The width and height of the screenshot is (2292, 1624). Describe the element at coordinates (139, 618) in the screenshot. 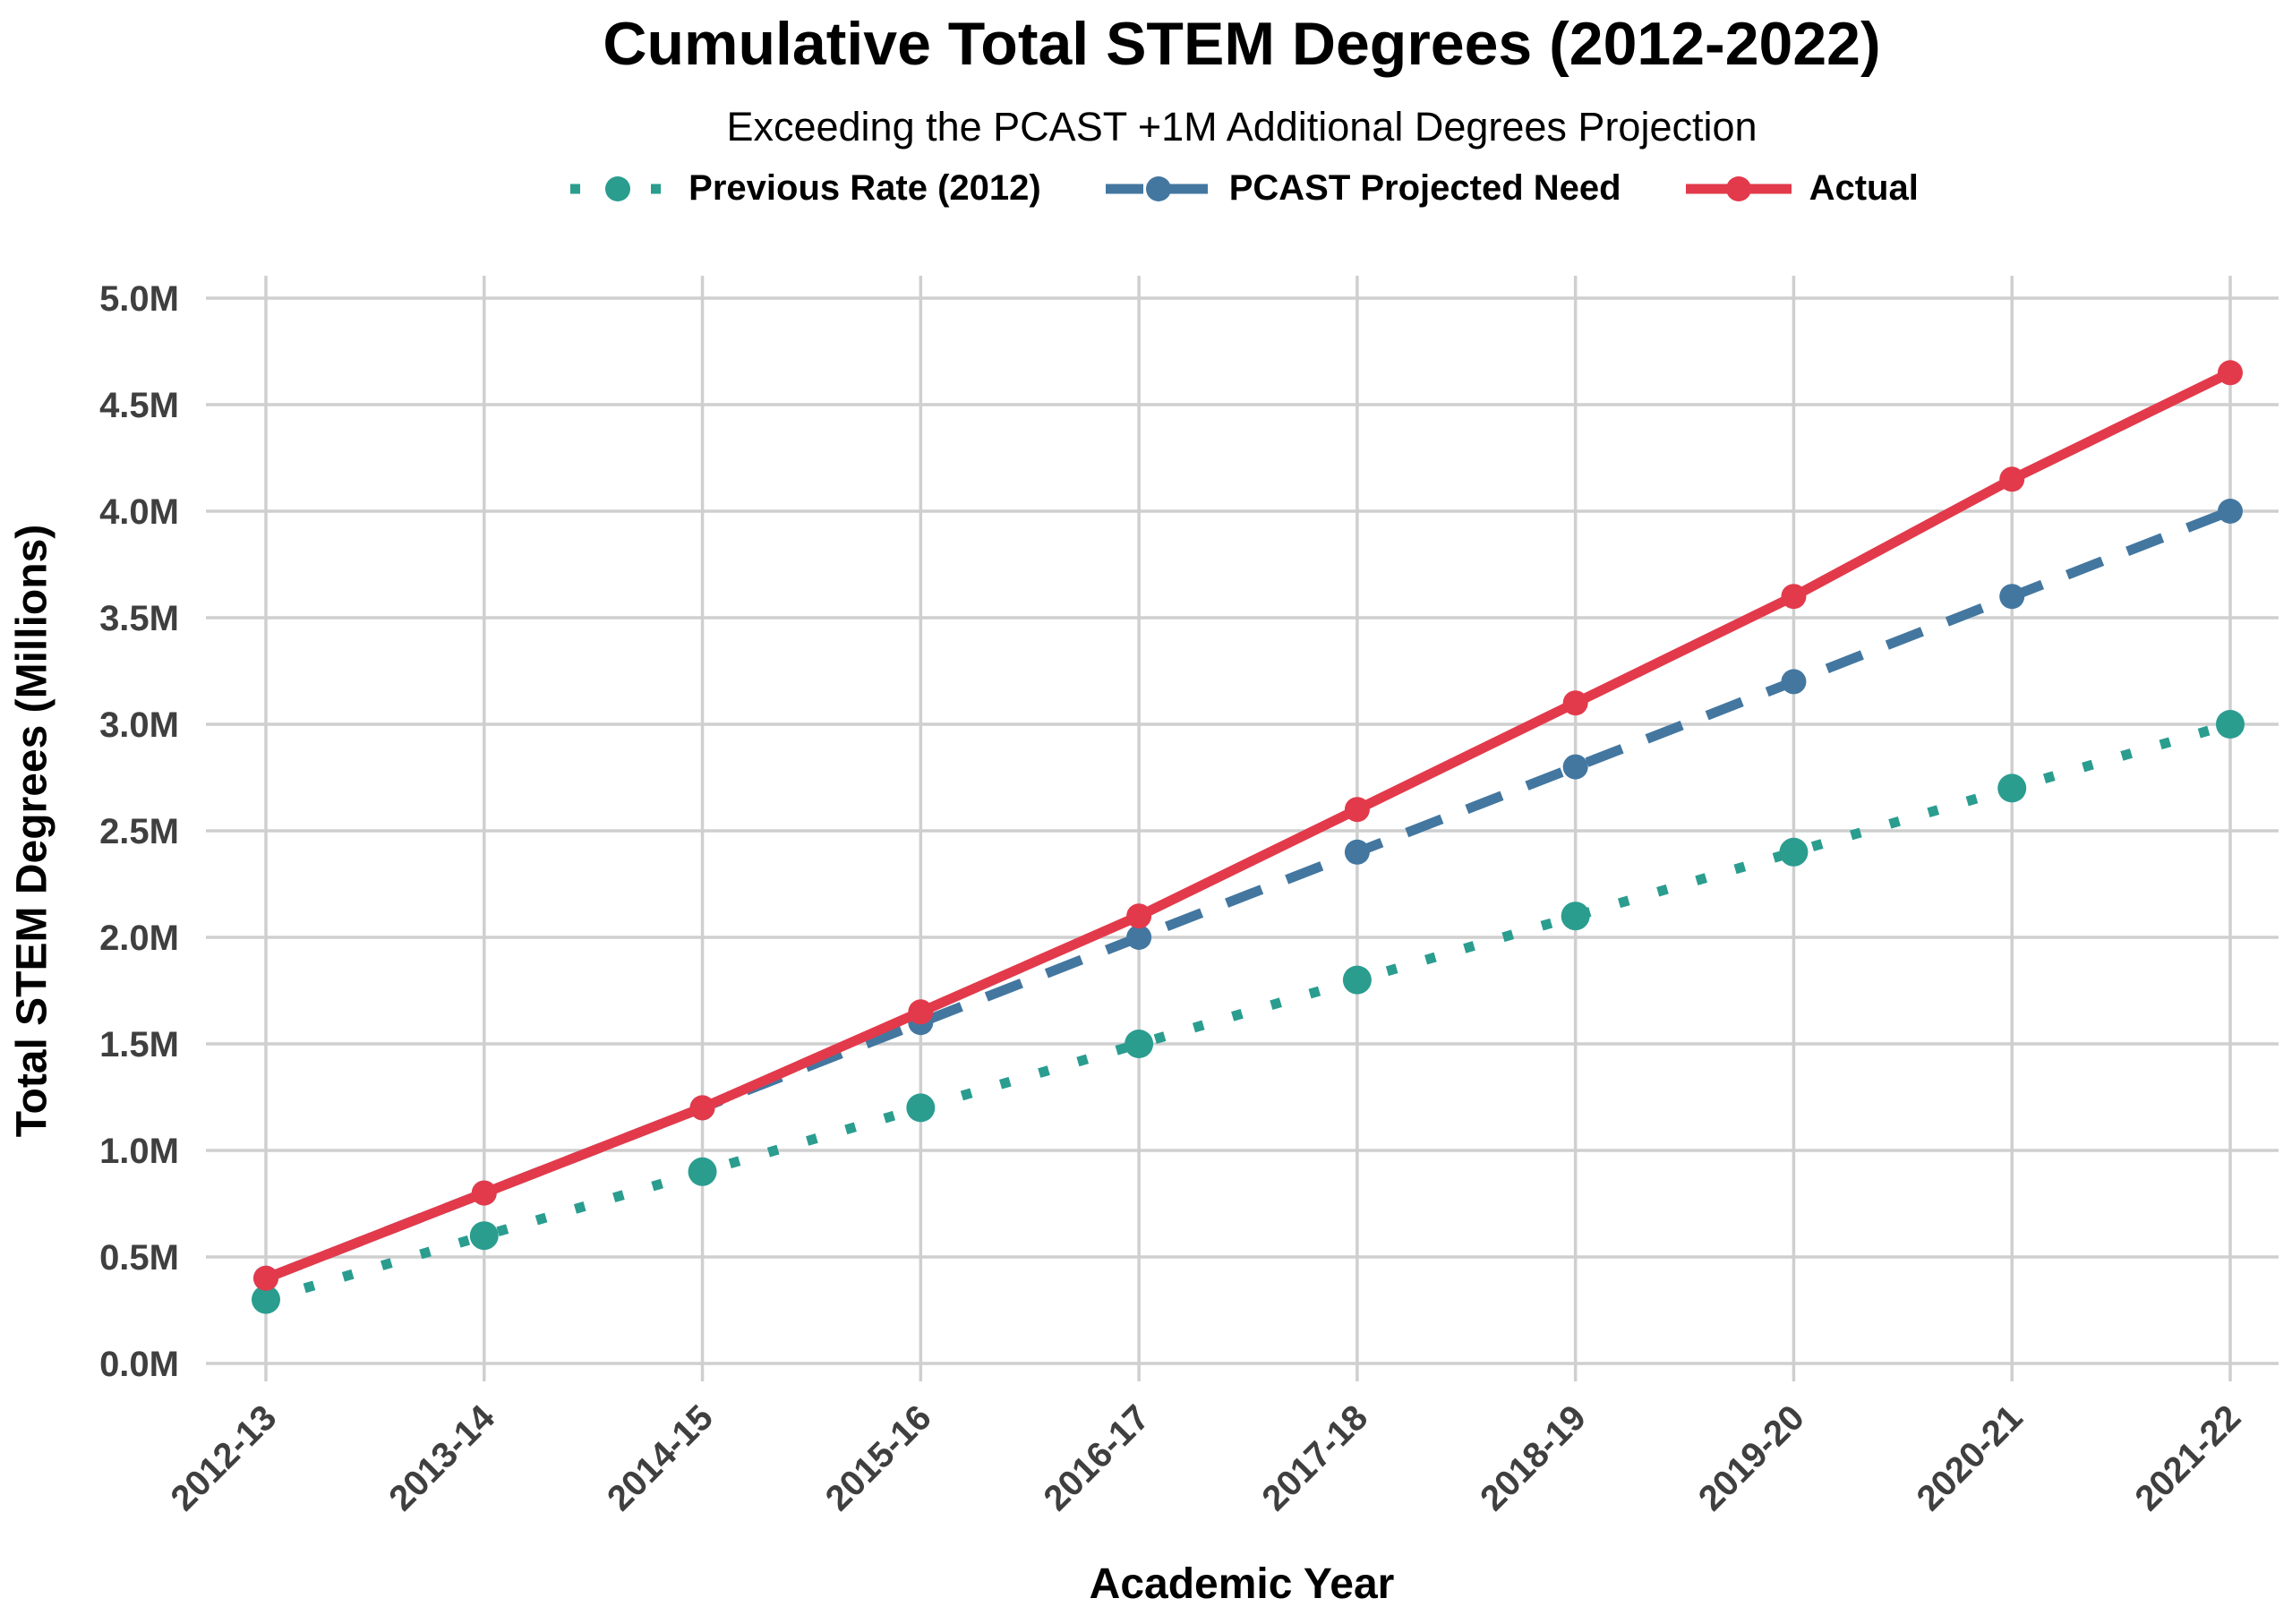

I see `y-tick-label: 3.5M` at that location.